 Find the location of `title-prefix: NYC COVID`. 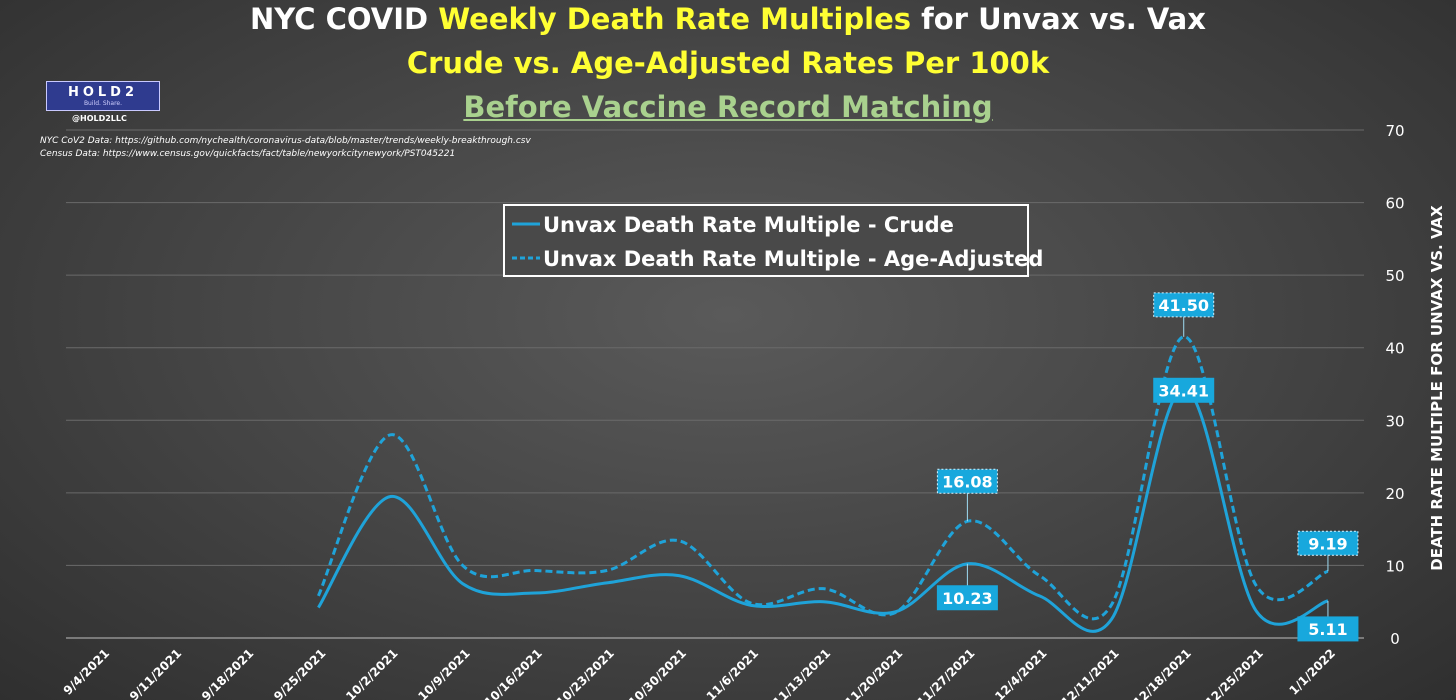

title-prefix: NYC COVID is located at coordinates (344, 19).